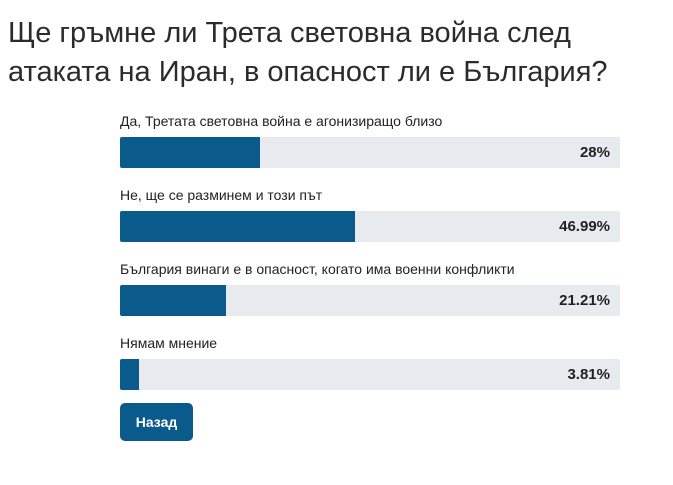  What do you see at coordinates (169, 343) in the screenshot?
I see `poll-option-label: Нямам мнение` at bounding box center [169, 343].